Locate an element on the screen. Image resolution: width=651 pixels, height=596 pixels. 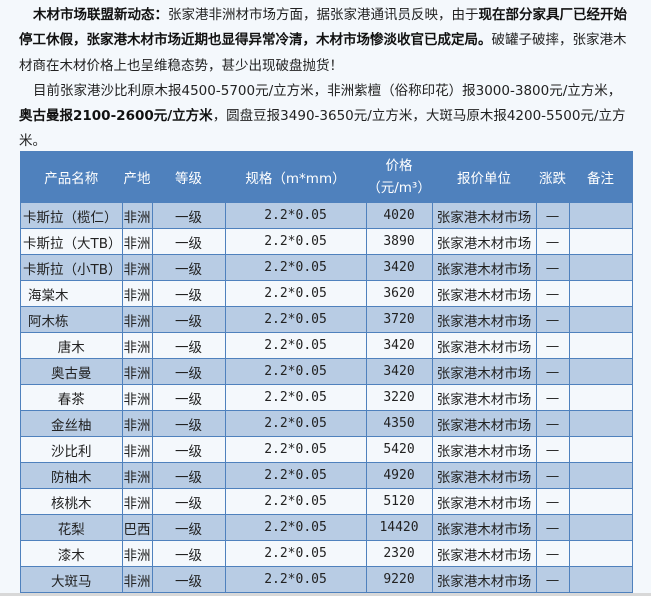
cell-product-name: 唐木 is located at coordinates (71, 345).